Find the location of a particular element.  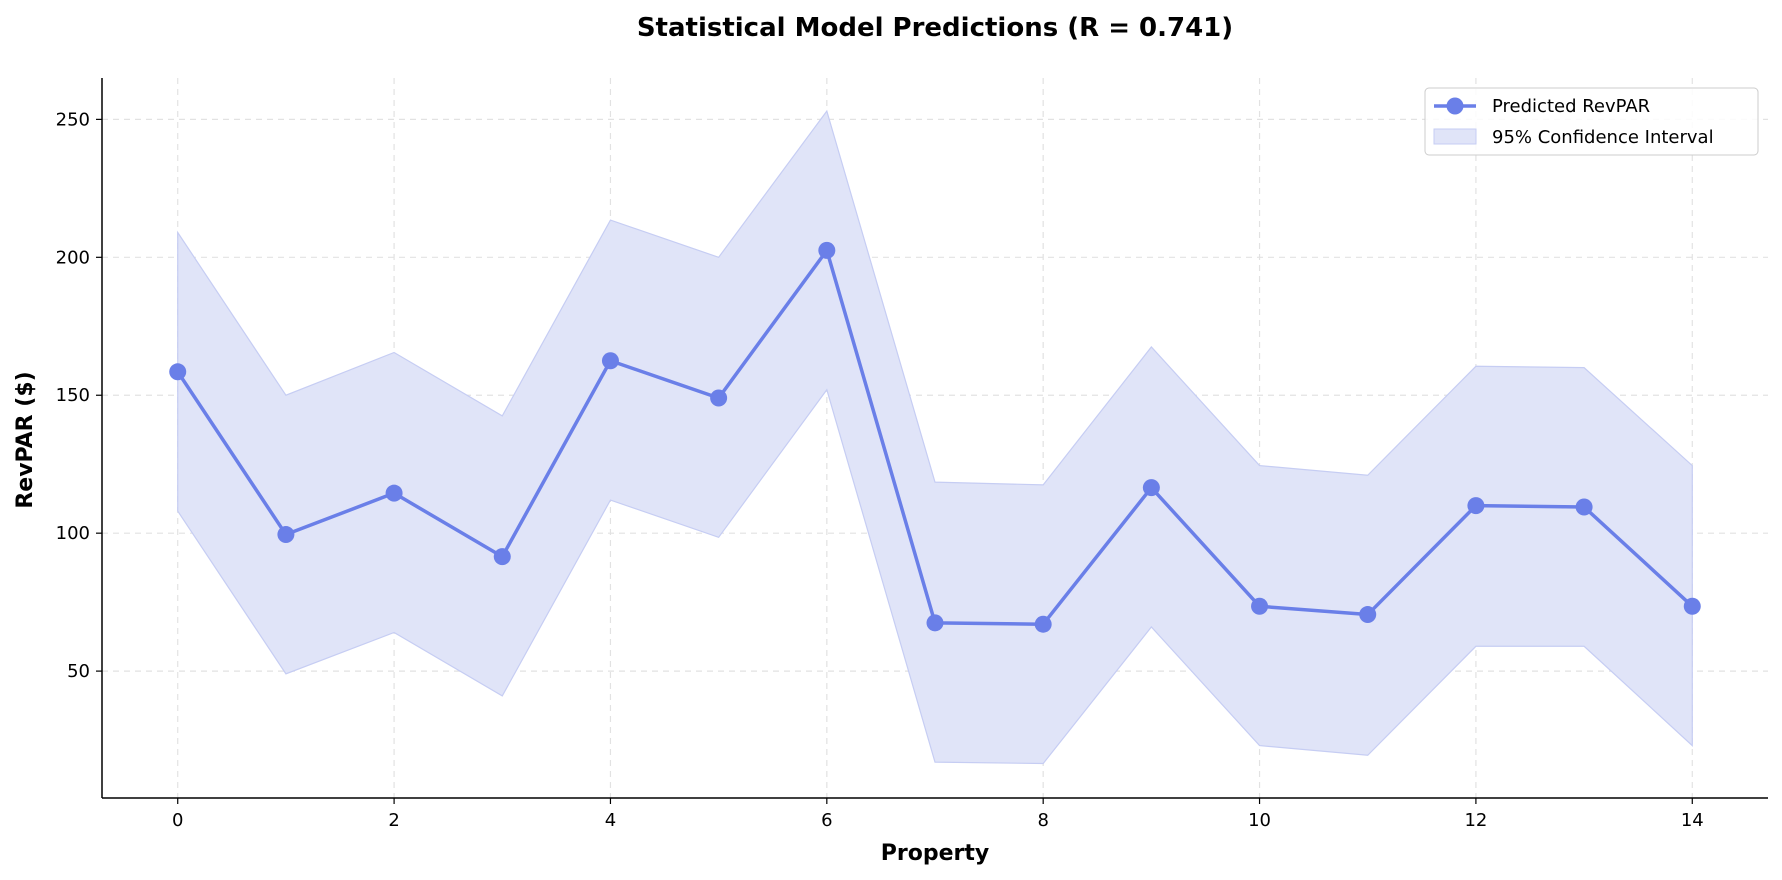

legend: Predicted RevPAR 95% Confidence Interval is located at coordinates (1591, 121).